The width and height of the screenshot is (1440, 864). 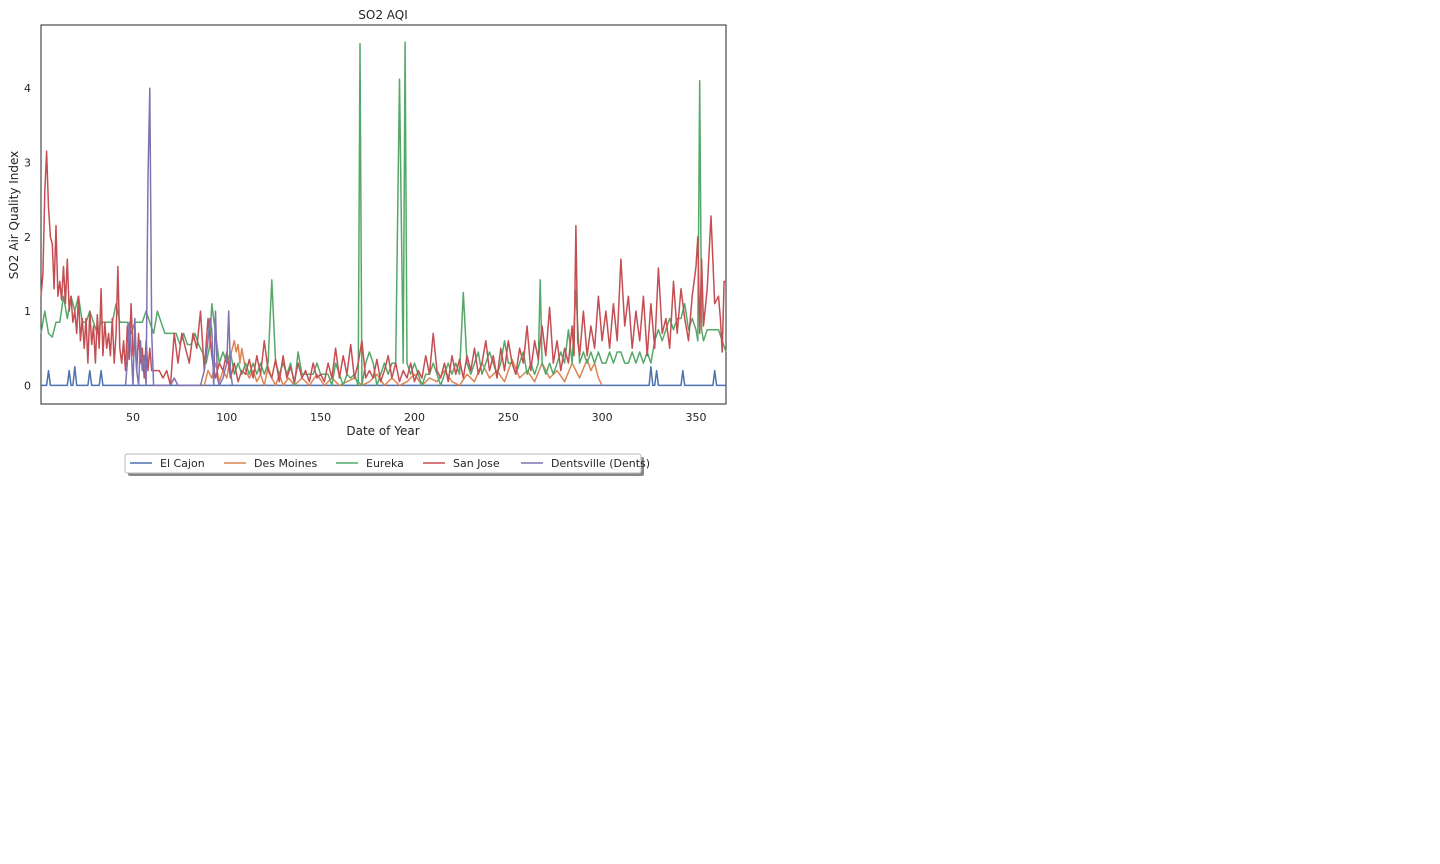 I want to click on x-tick-label: 100, so click(x=226, y=417).